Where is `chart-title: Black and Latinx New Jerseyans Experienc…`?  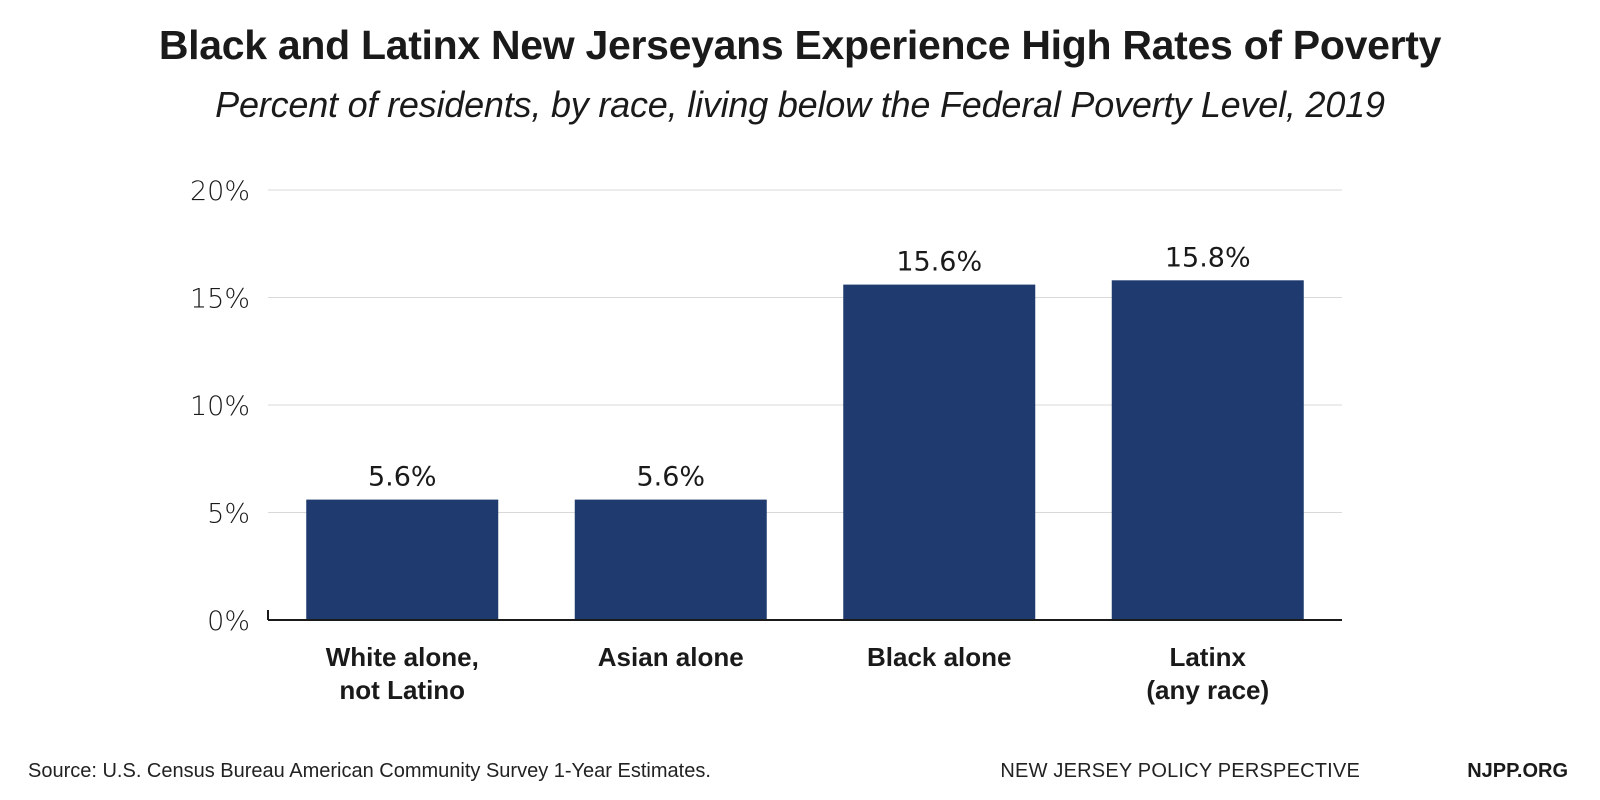 chart-title: Black and Latinx New Jerseyans Experienc… is located at coordinates (800, 45).